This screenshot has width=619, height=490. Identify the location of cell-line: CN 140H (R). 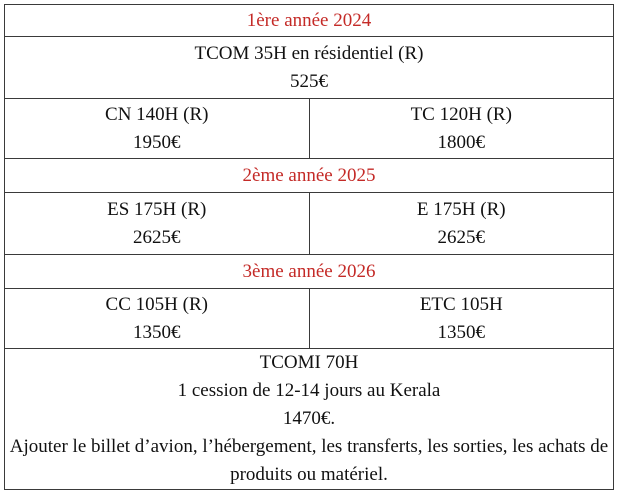
(157, 114).